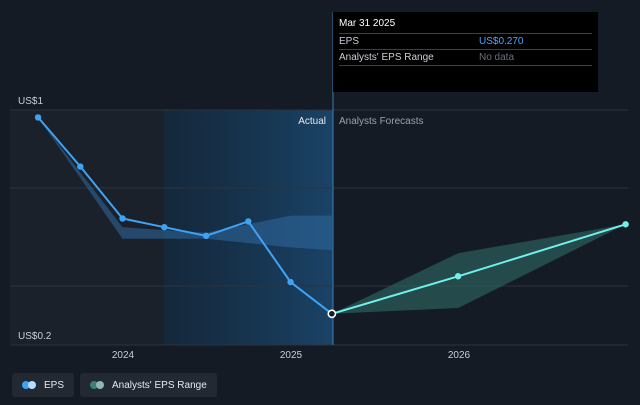 This screenshot has height=405, width=640. Describe the element at coordinates (159, 385) in the screenshot. I see `legend-label-range: Analysts' EPS Range` at that location.